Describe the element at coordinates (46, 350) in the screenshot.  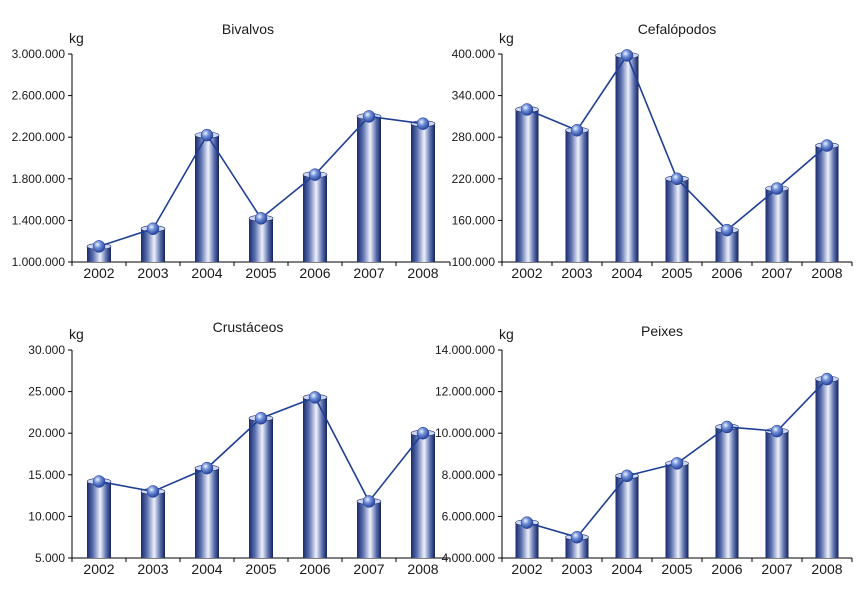
I see `y-tick-label: 30.000` at that location.